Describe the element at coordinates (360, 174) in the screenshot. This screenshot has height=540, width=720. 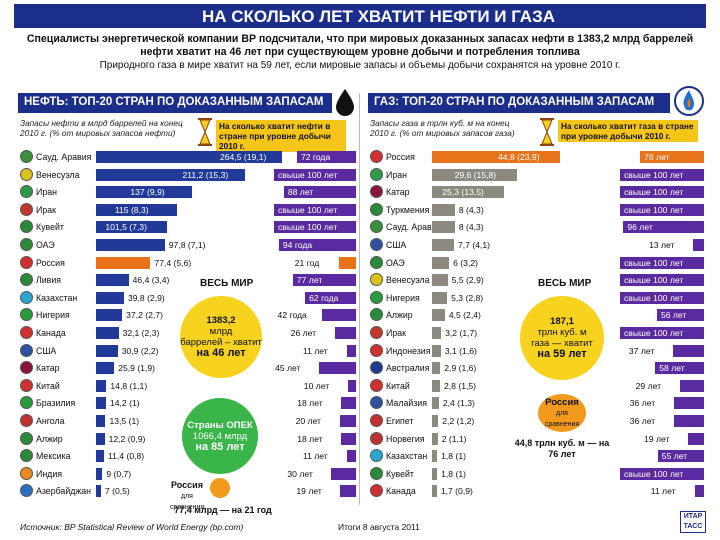
I see `gas-row: Иран 29,6 (15,8) свыше 100 лет` at that location.